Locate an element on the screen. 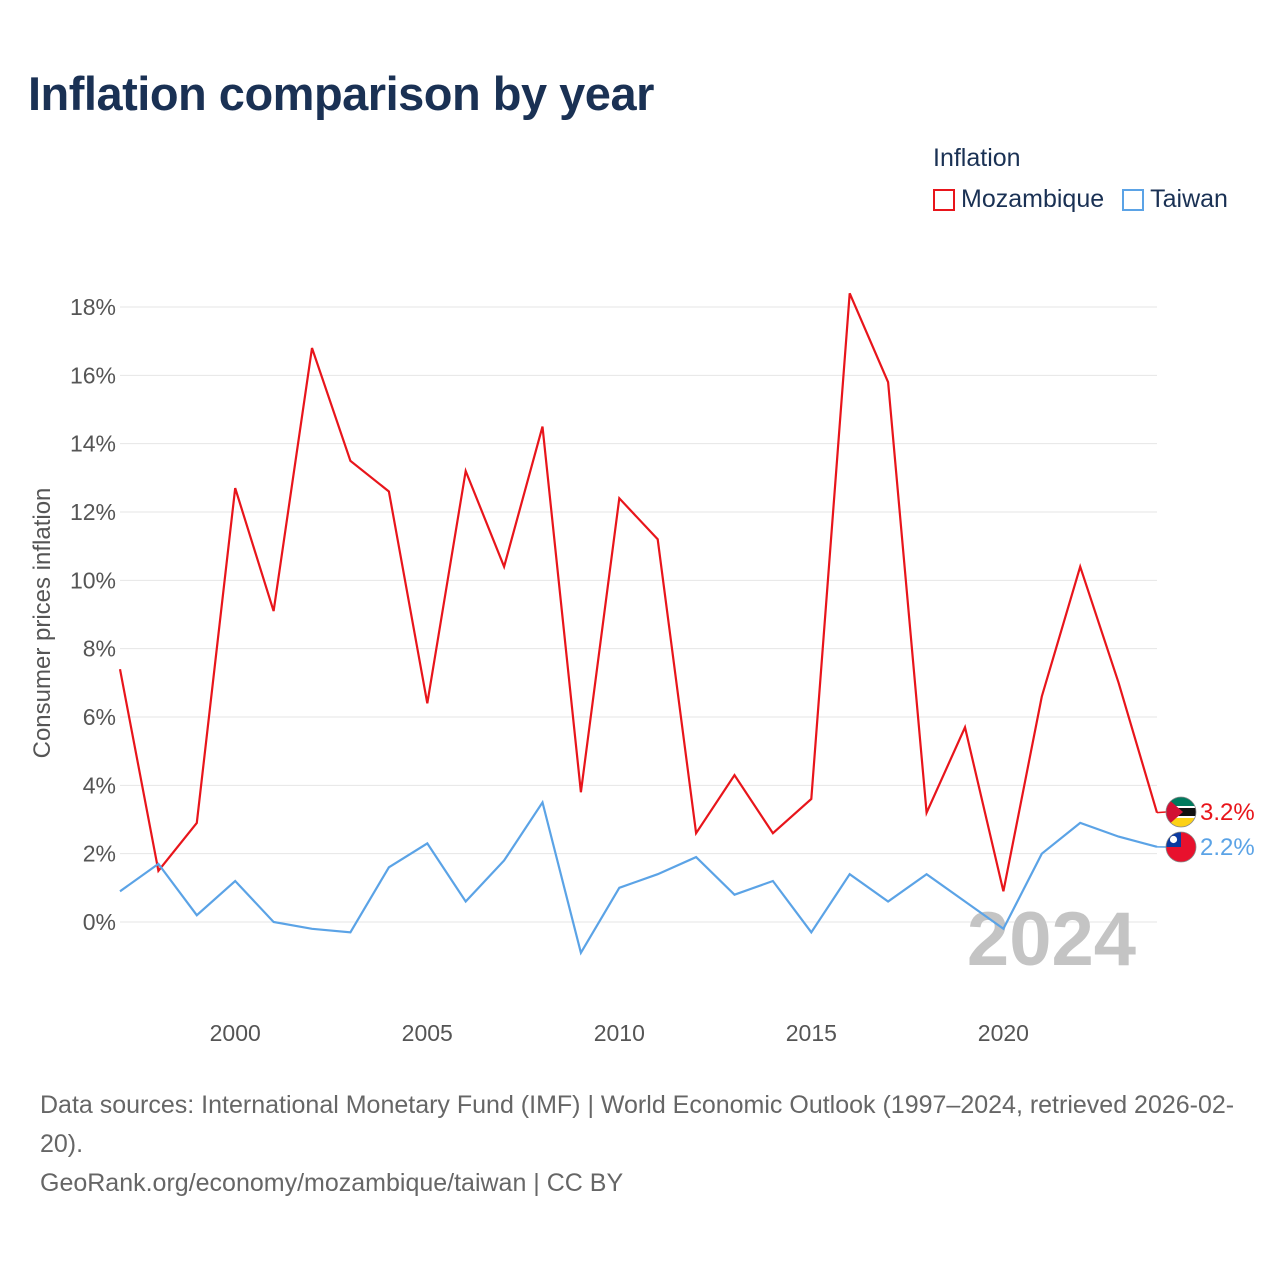 The height and width of the screenshot is (1280, 1280). y-tick-label: 6% is located at coordinates (99, 717).